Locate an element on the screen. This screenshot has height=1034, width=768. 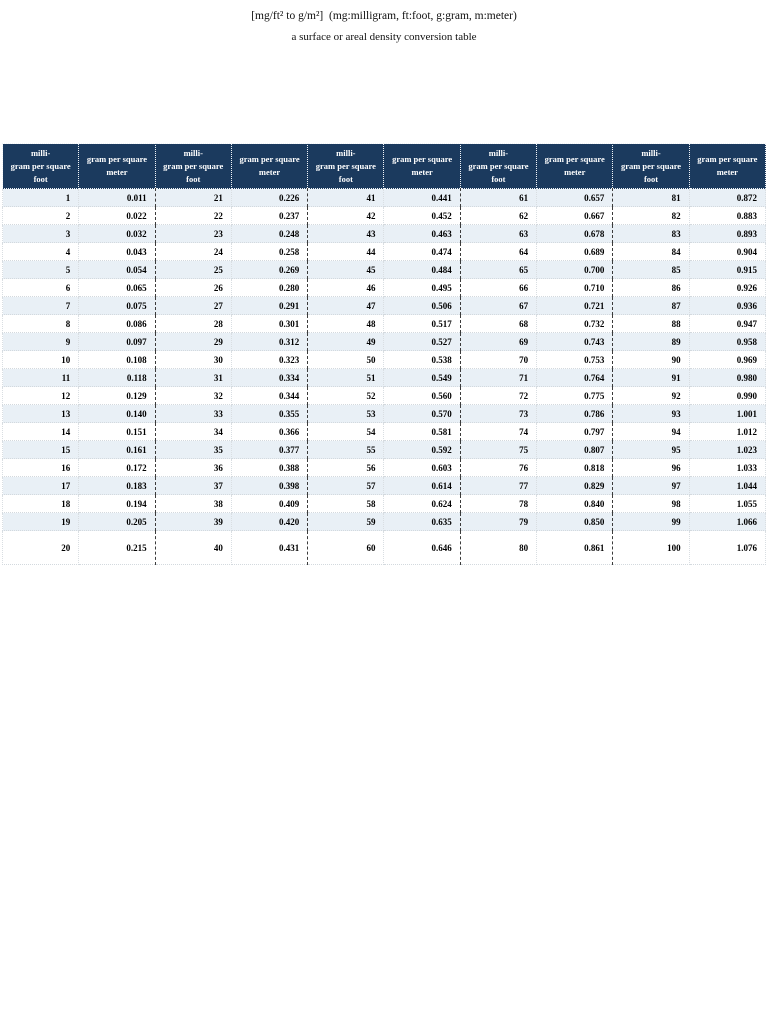
cell-g-per-sqm: 0.291 is located at coordinates (269, 305).